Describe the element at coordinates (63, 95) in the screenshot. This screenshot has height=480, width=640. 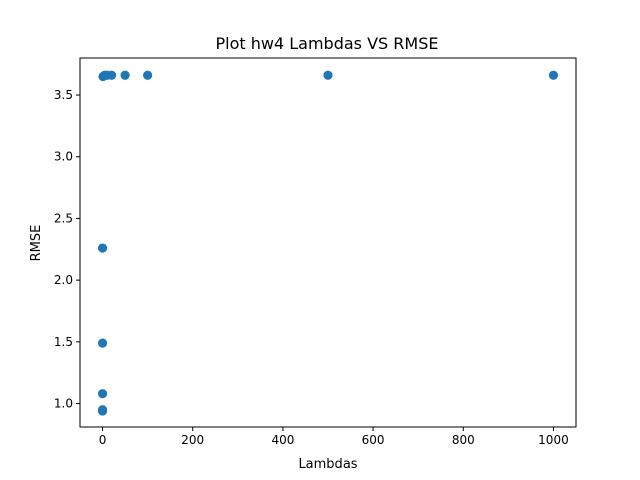
I see `y-tick-label: 3.5` at that location.